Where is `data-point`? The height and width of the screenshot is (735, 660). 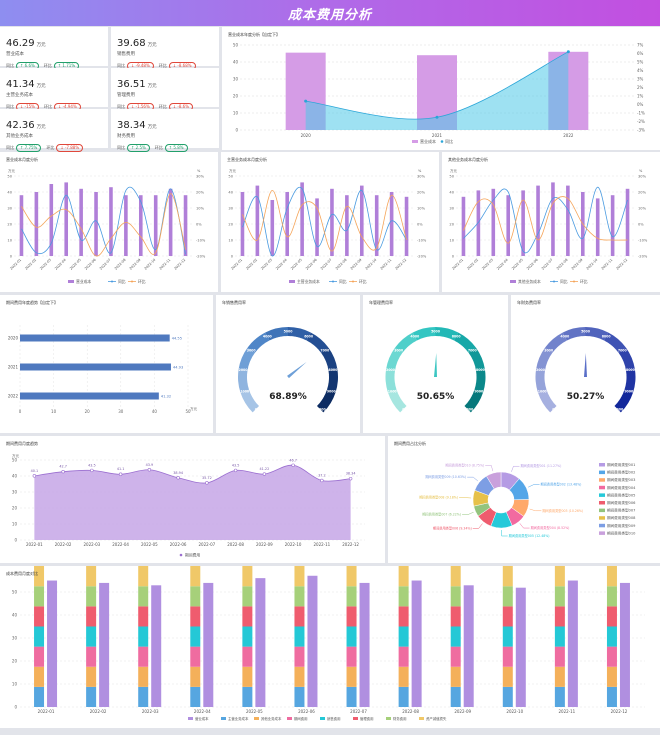
data-point is located at coordinates (437, 117).